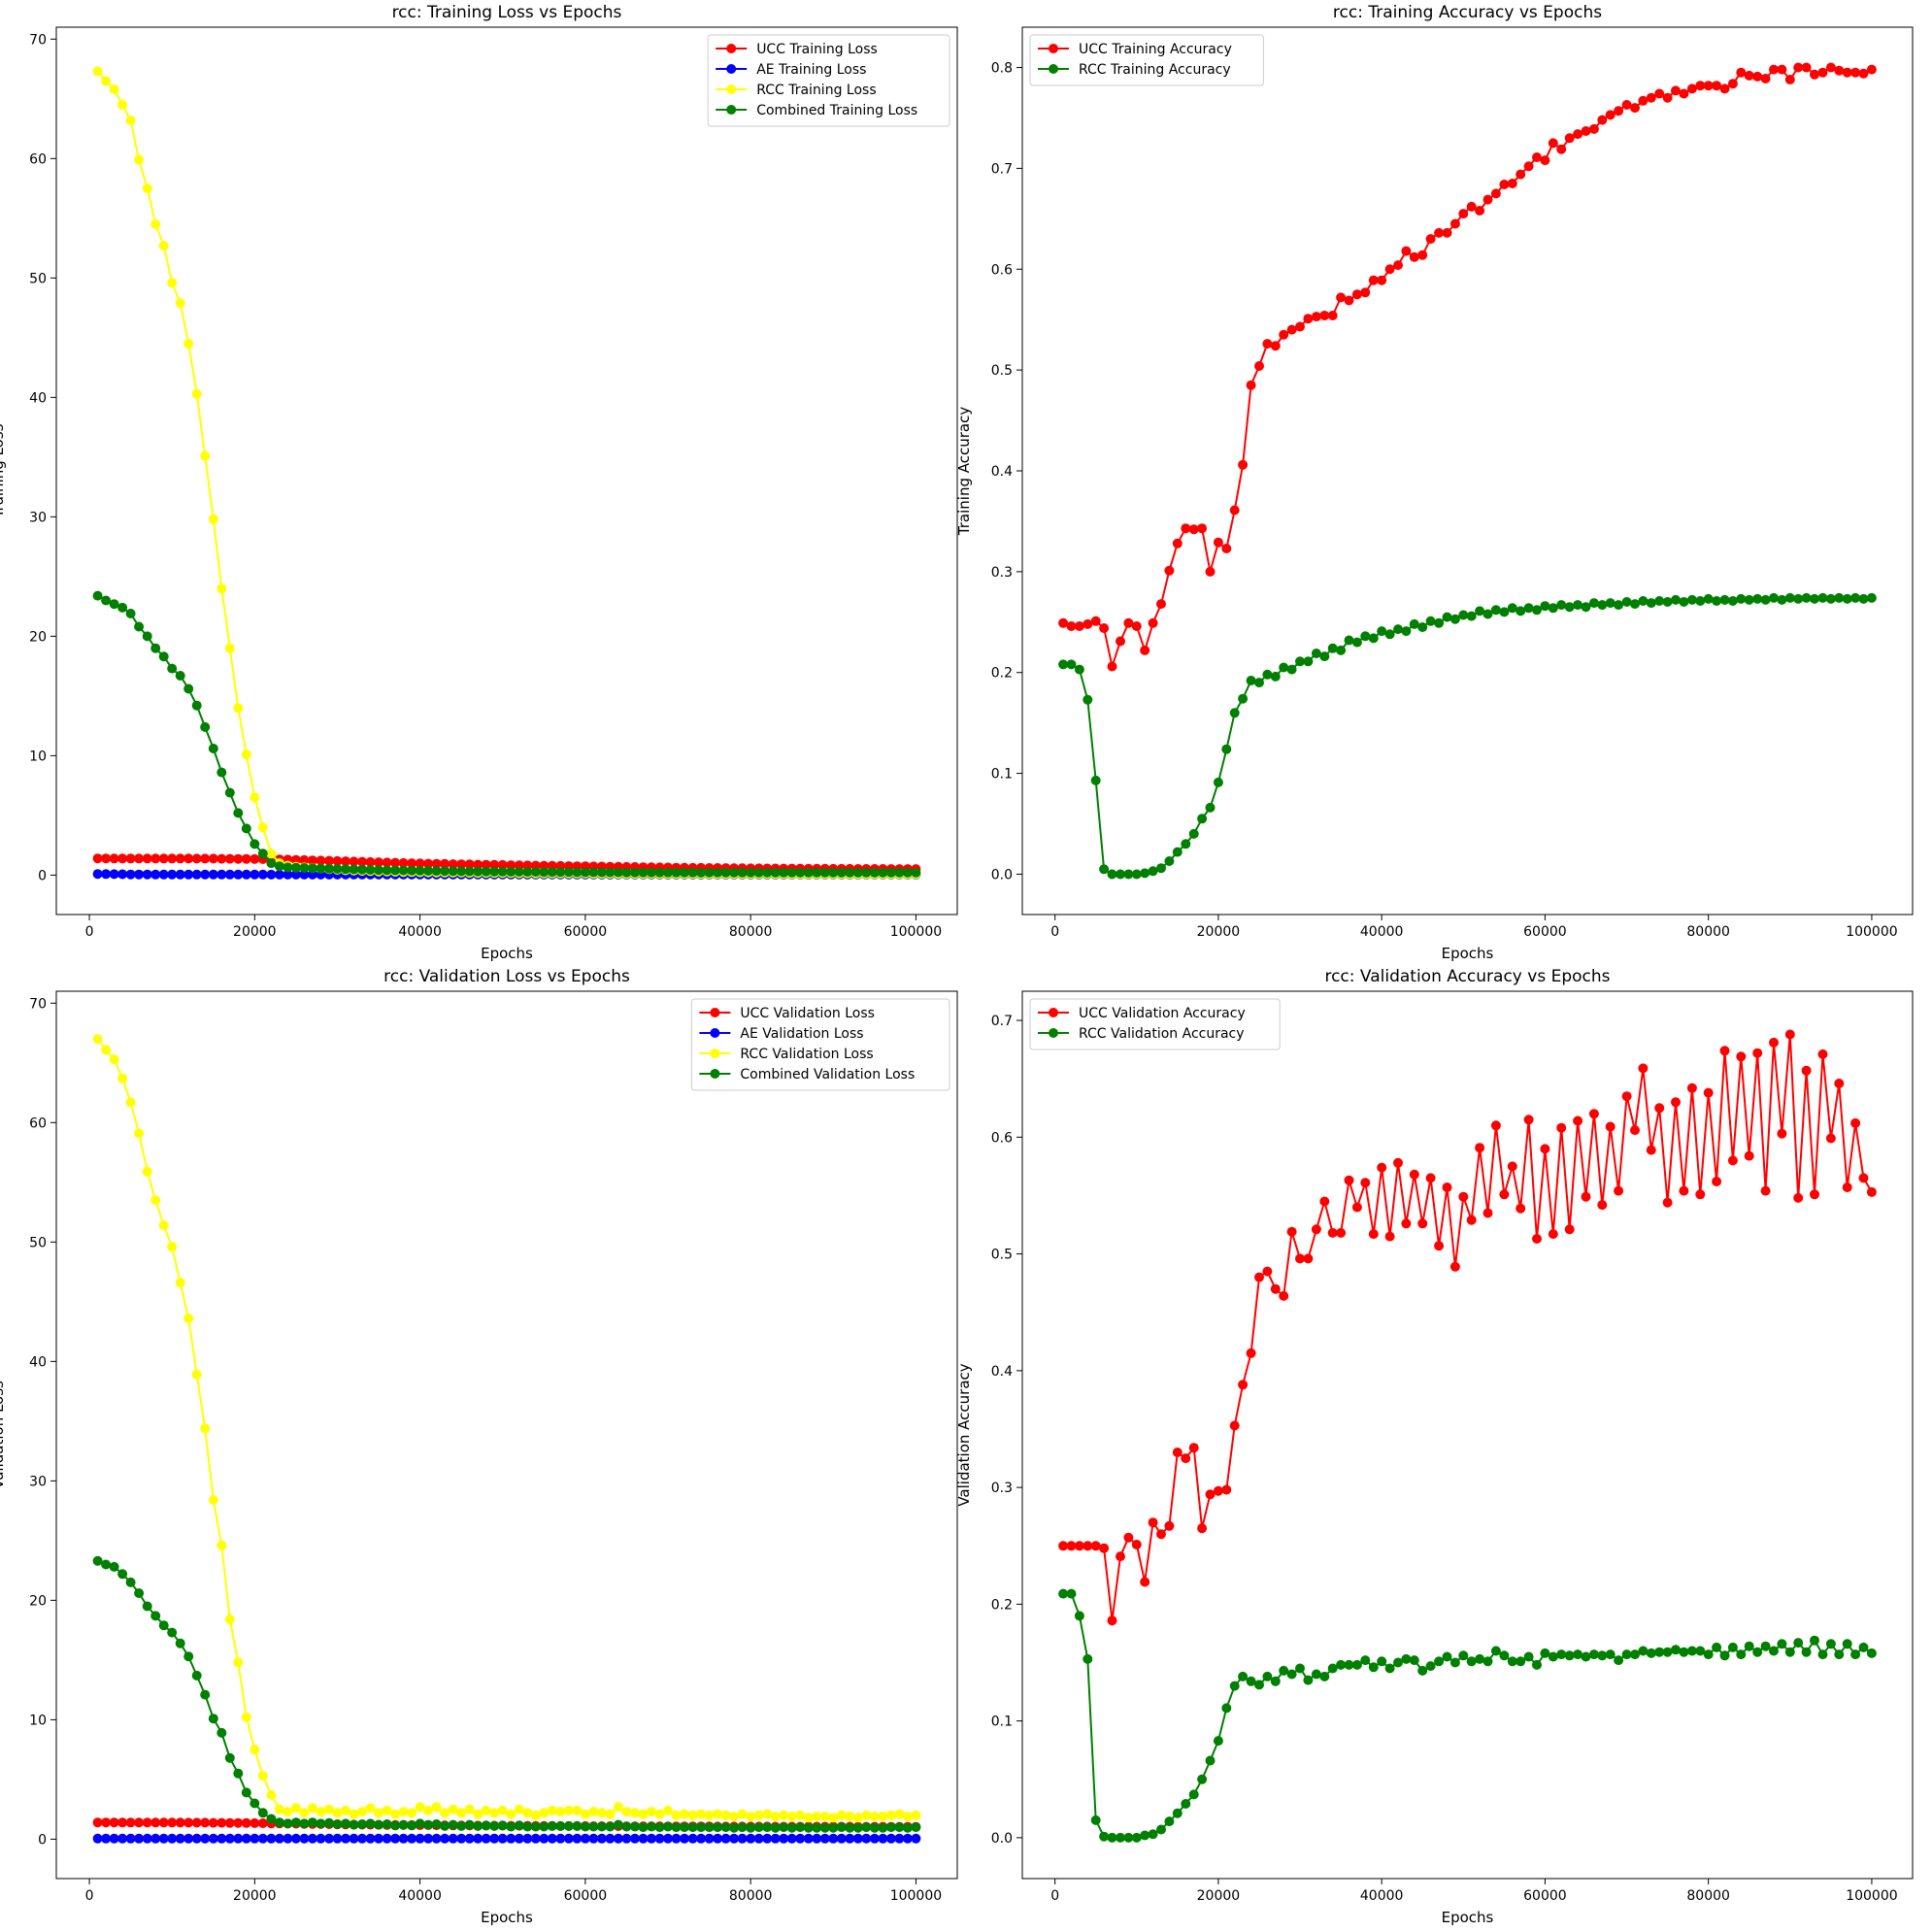  I want to click on y-tick-label: 60, so click(38, 159).